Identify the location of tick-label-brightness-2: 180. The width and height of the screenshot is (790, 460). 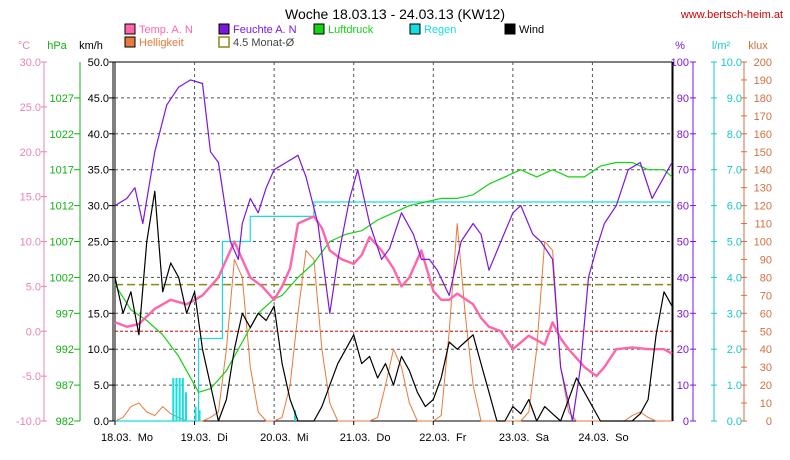
(763, 99).